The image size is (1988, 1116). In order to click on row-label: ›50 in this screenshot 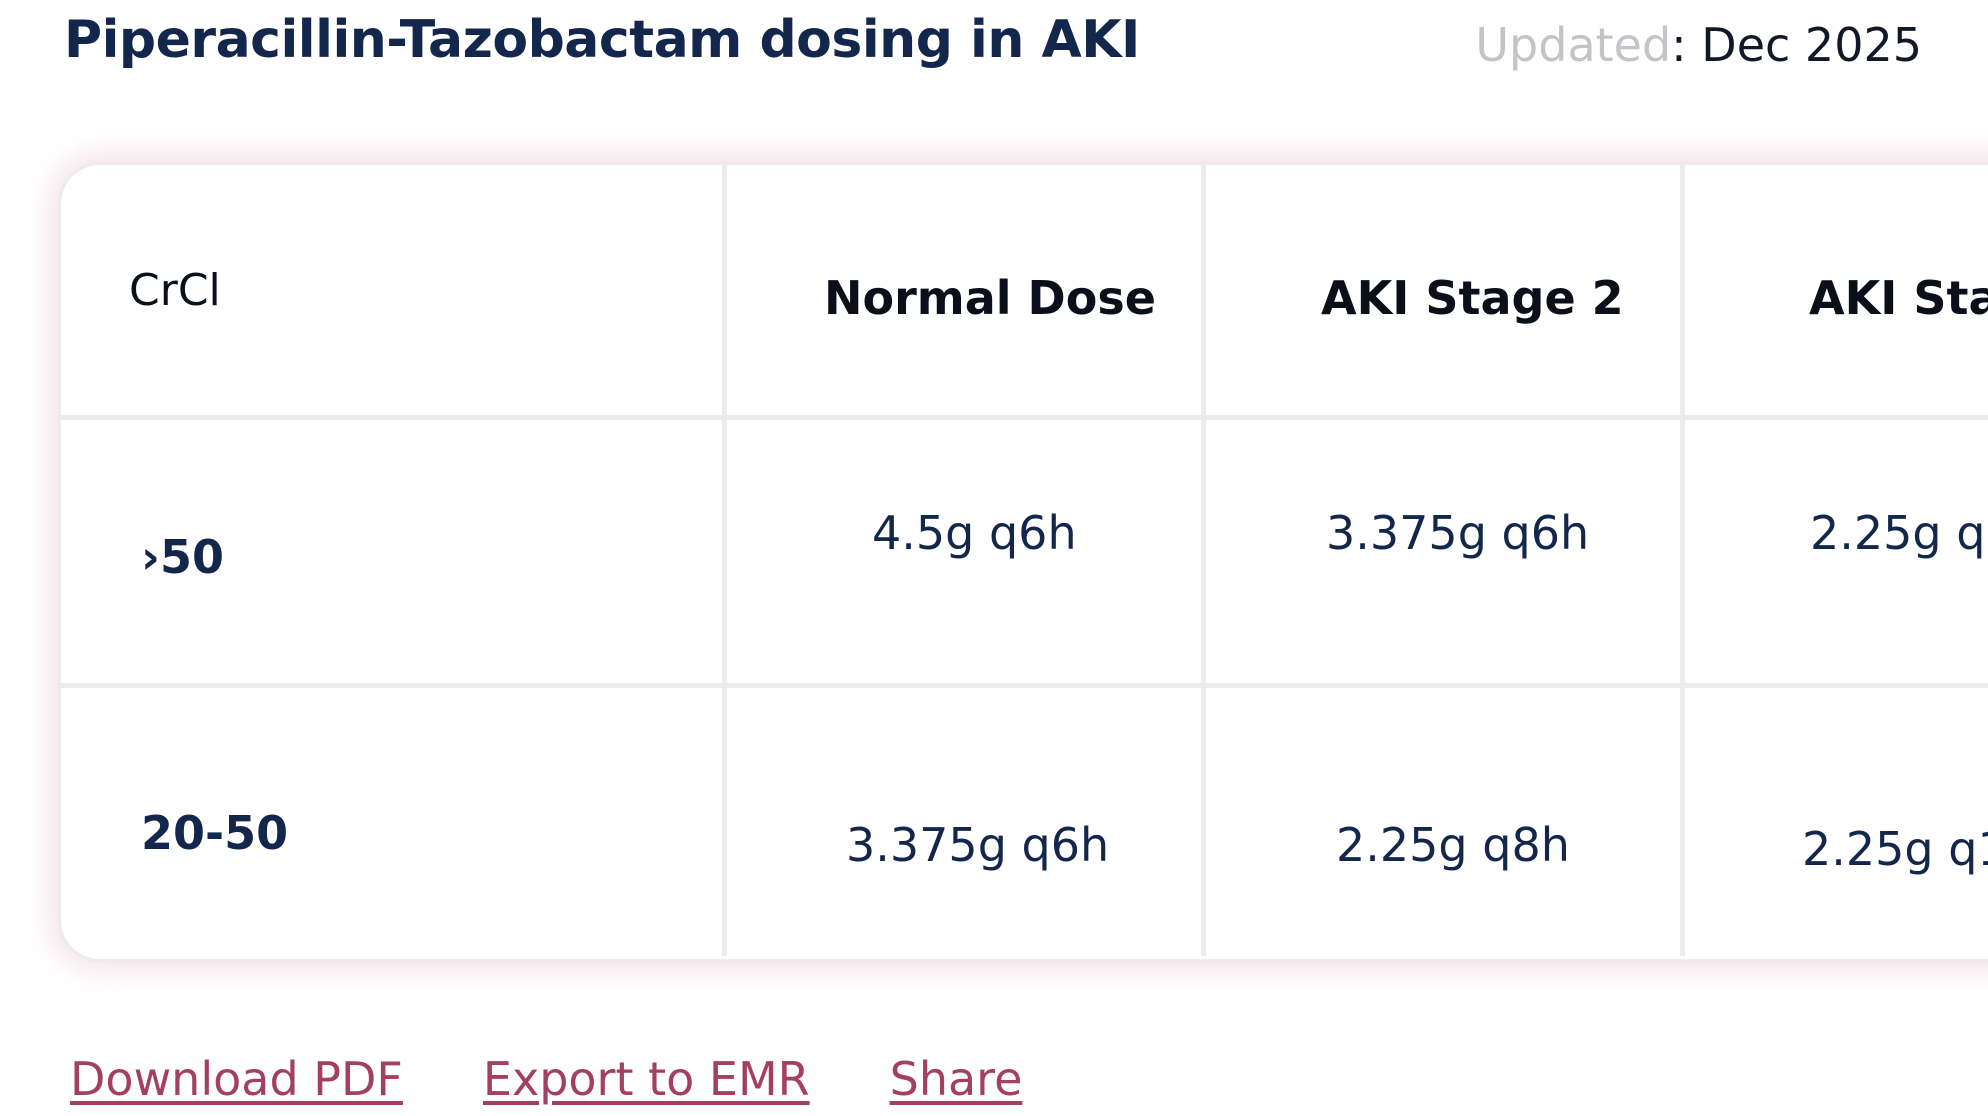, I will do `click(182, 557)`.